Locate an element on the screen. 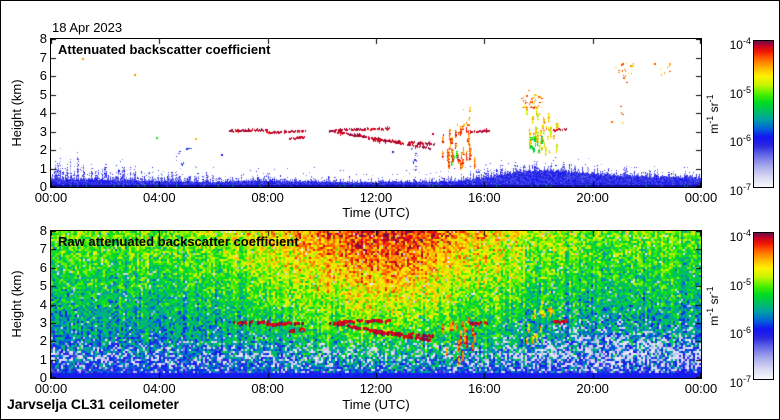 The height and width of the screenshot is (420, 780). panel2-x-tick-label: 16:00 is located at coordinates (484, 388).